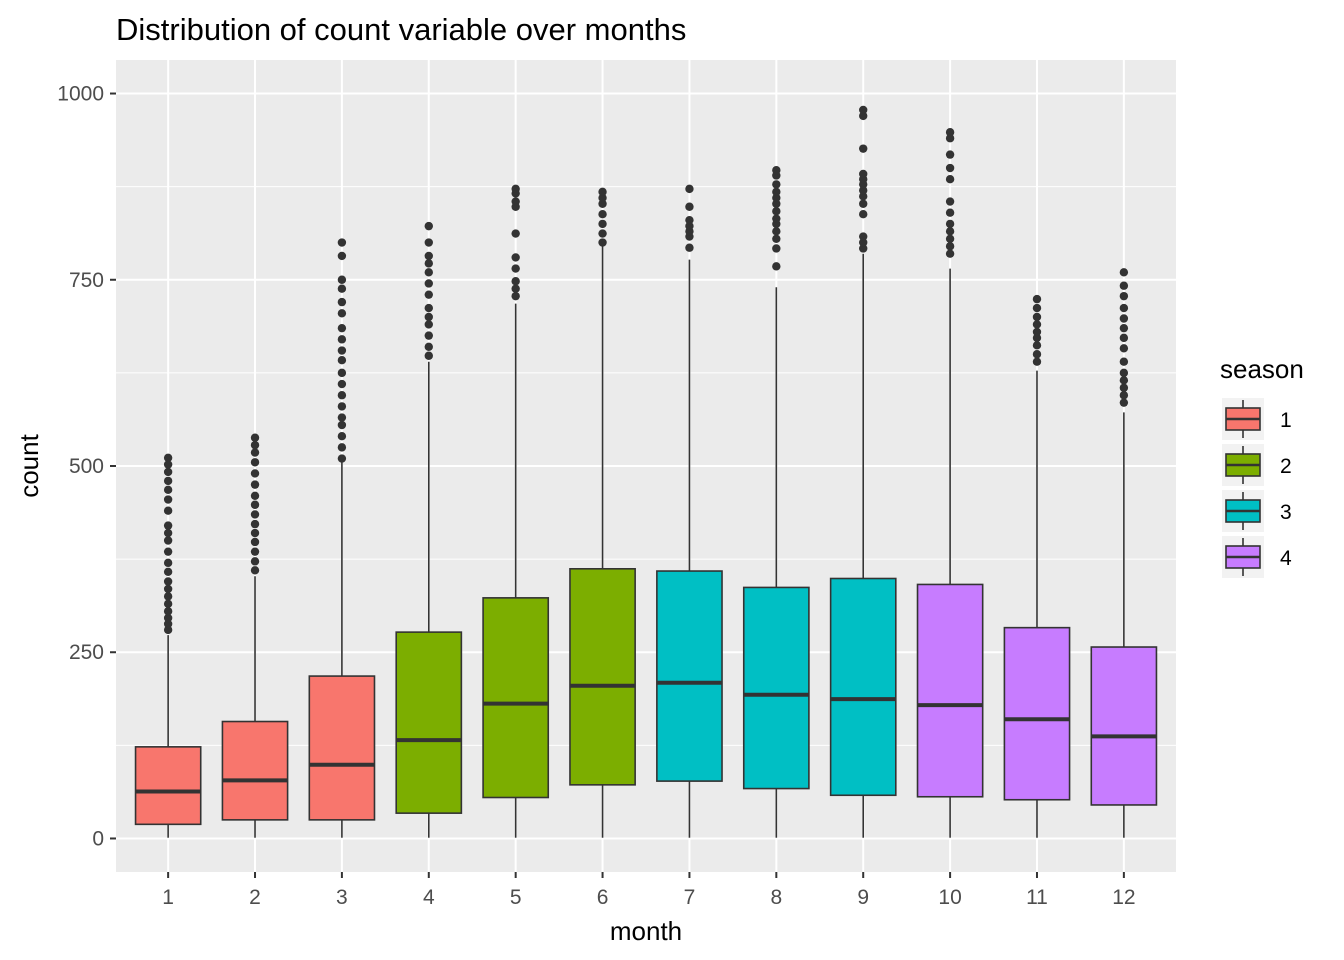 This screenshot has width=1344, height=960. Describe the element at coordinates (86, 652) in the screenshot. I see `y-tick-label: 250` at that location.